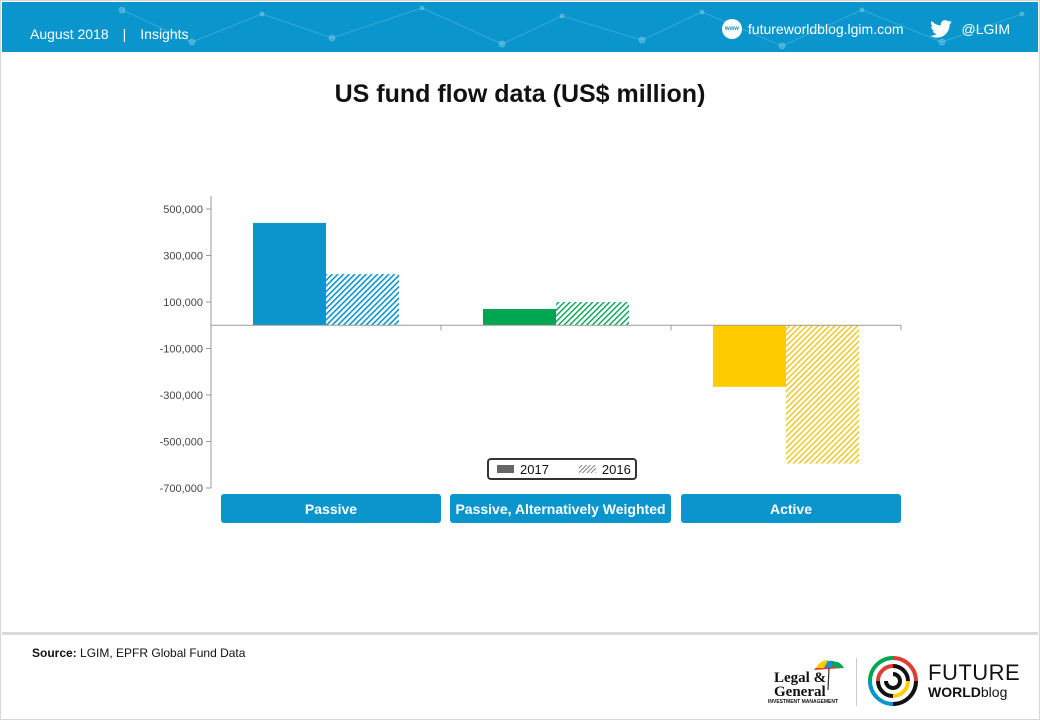  What do you see at coordinates (616, 469) in the screenshot?
I see `legend-label-2016: 2016` at bounding box center [616, 469].